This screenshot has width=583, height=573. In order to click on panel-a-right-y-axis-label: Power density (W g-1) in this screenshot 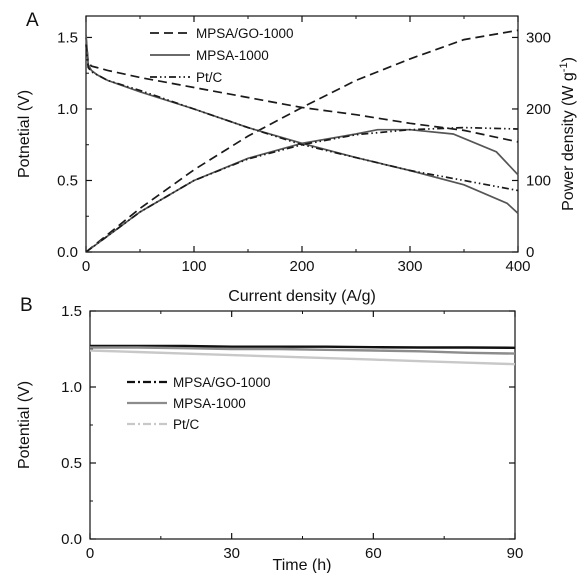, I will do `click(567, 134)`.